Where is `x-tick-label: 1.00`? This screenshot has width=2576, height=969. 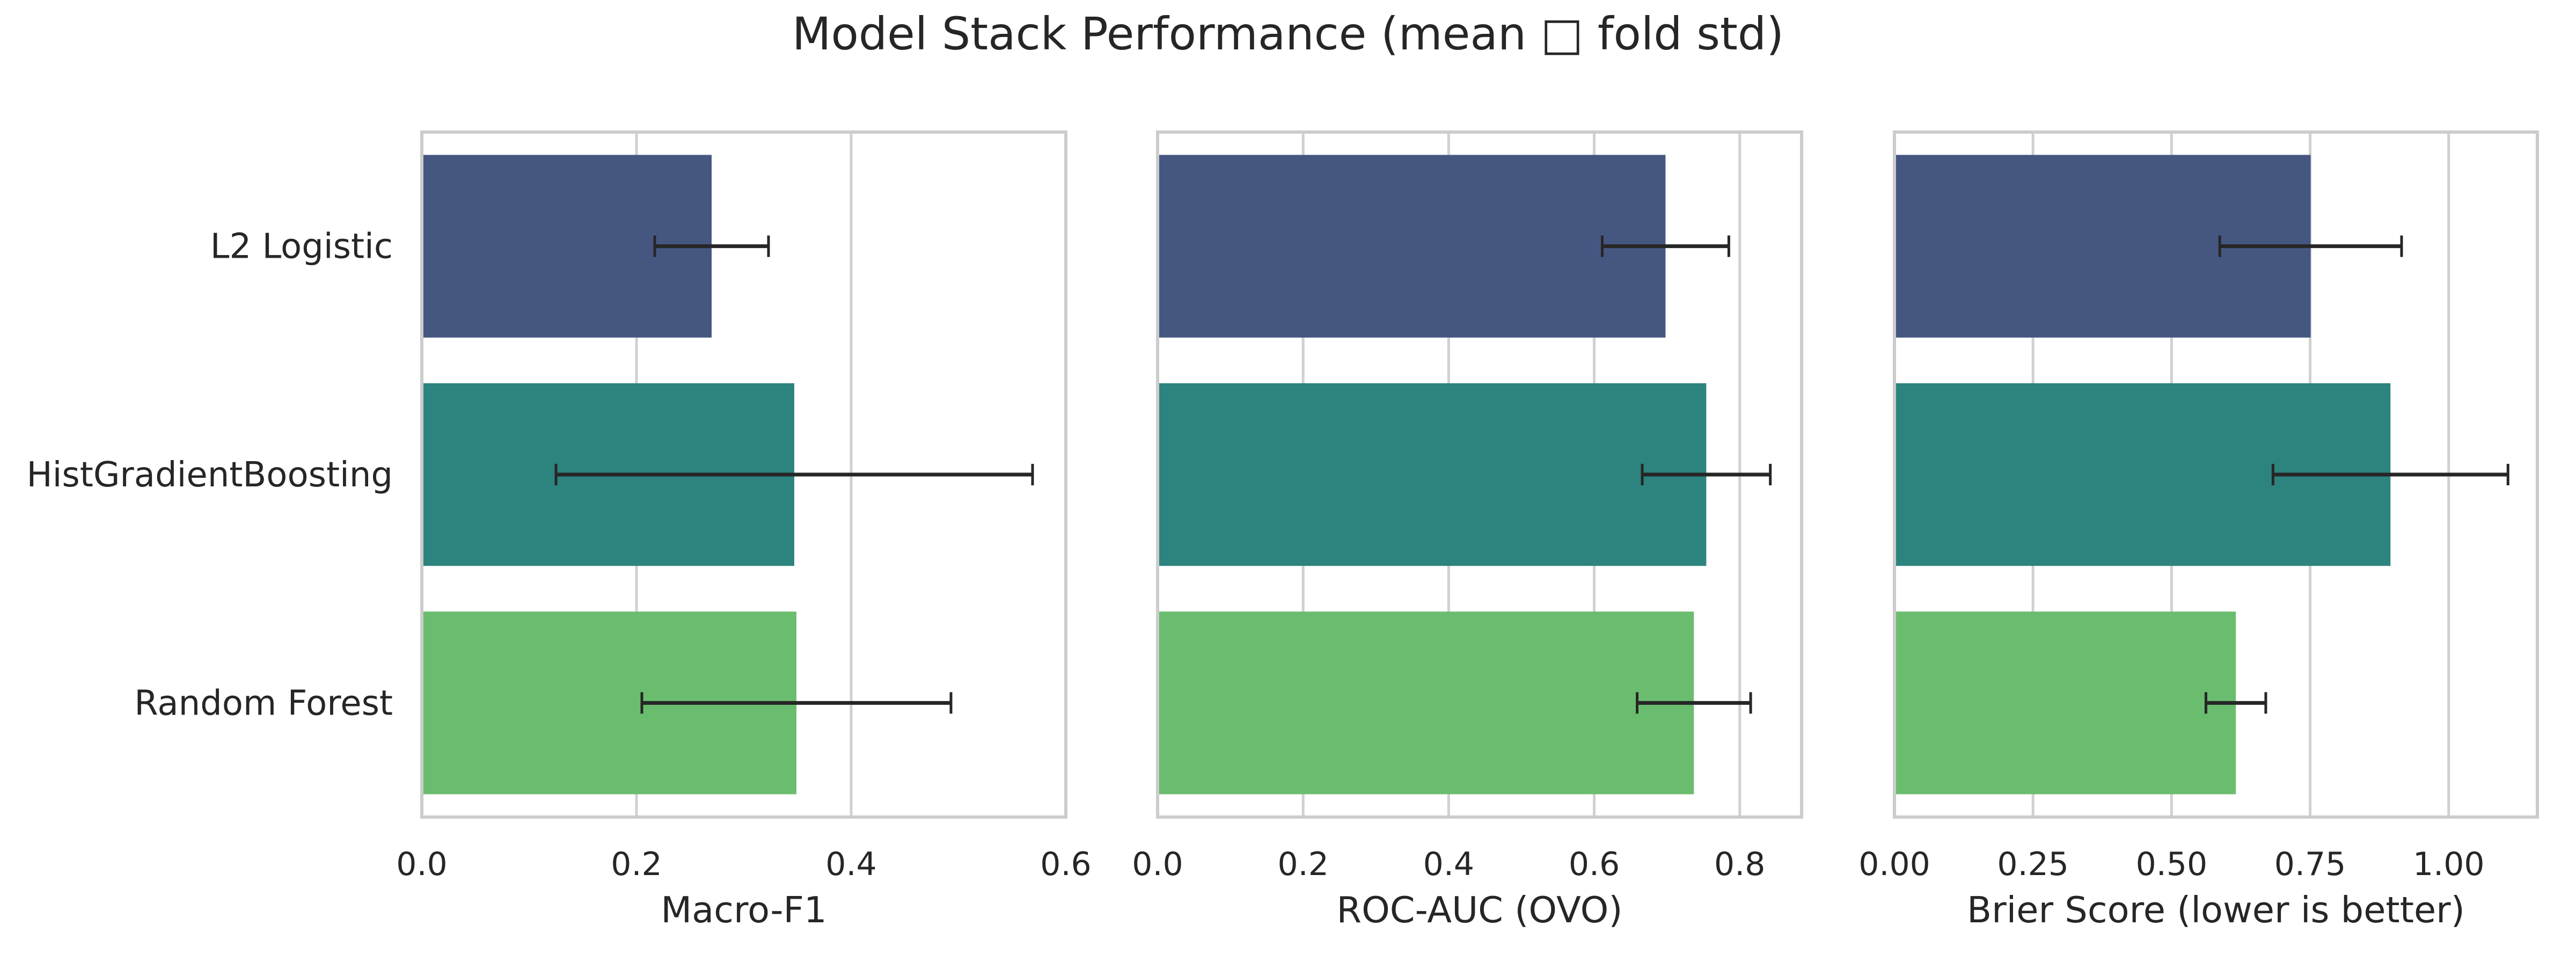
x-tick-label: 1.00 is located at coordinates (2449, 865).